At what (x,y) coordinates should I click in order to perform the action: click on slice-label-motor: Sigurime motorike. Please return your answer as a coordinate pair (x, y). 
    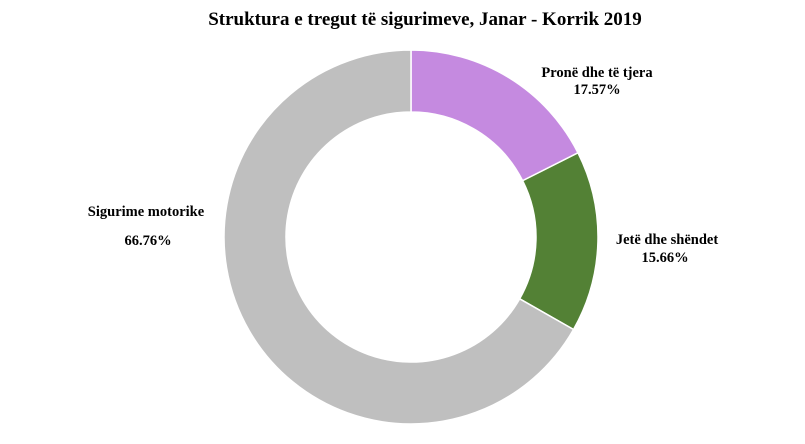
    Looking at the image, I should click on (146, 212).